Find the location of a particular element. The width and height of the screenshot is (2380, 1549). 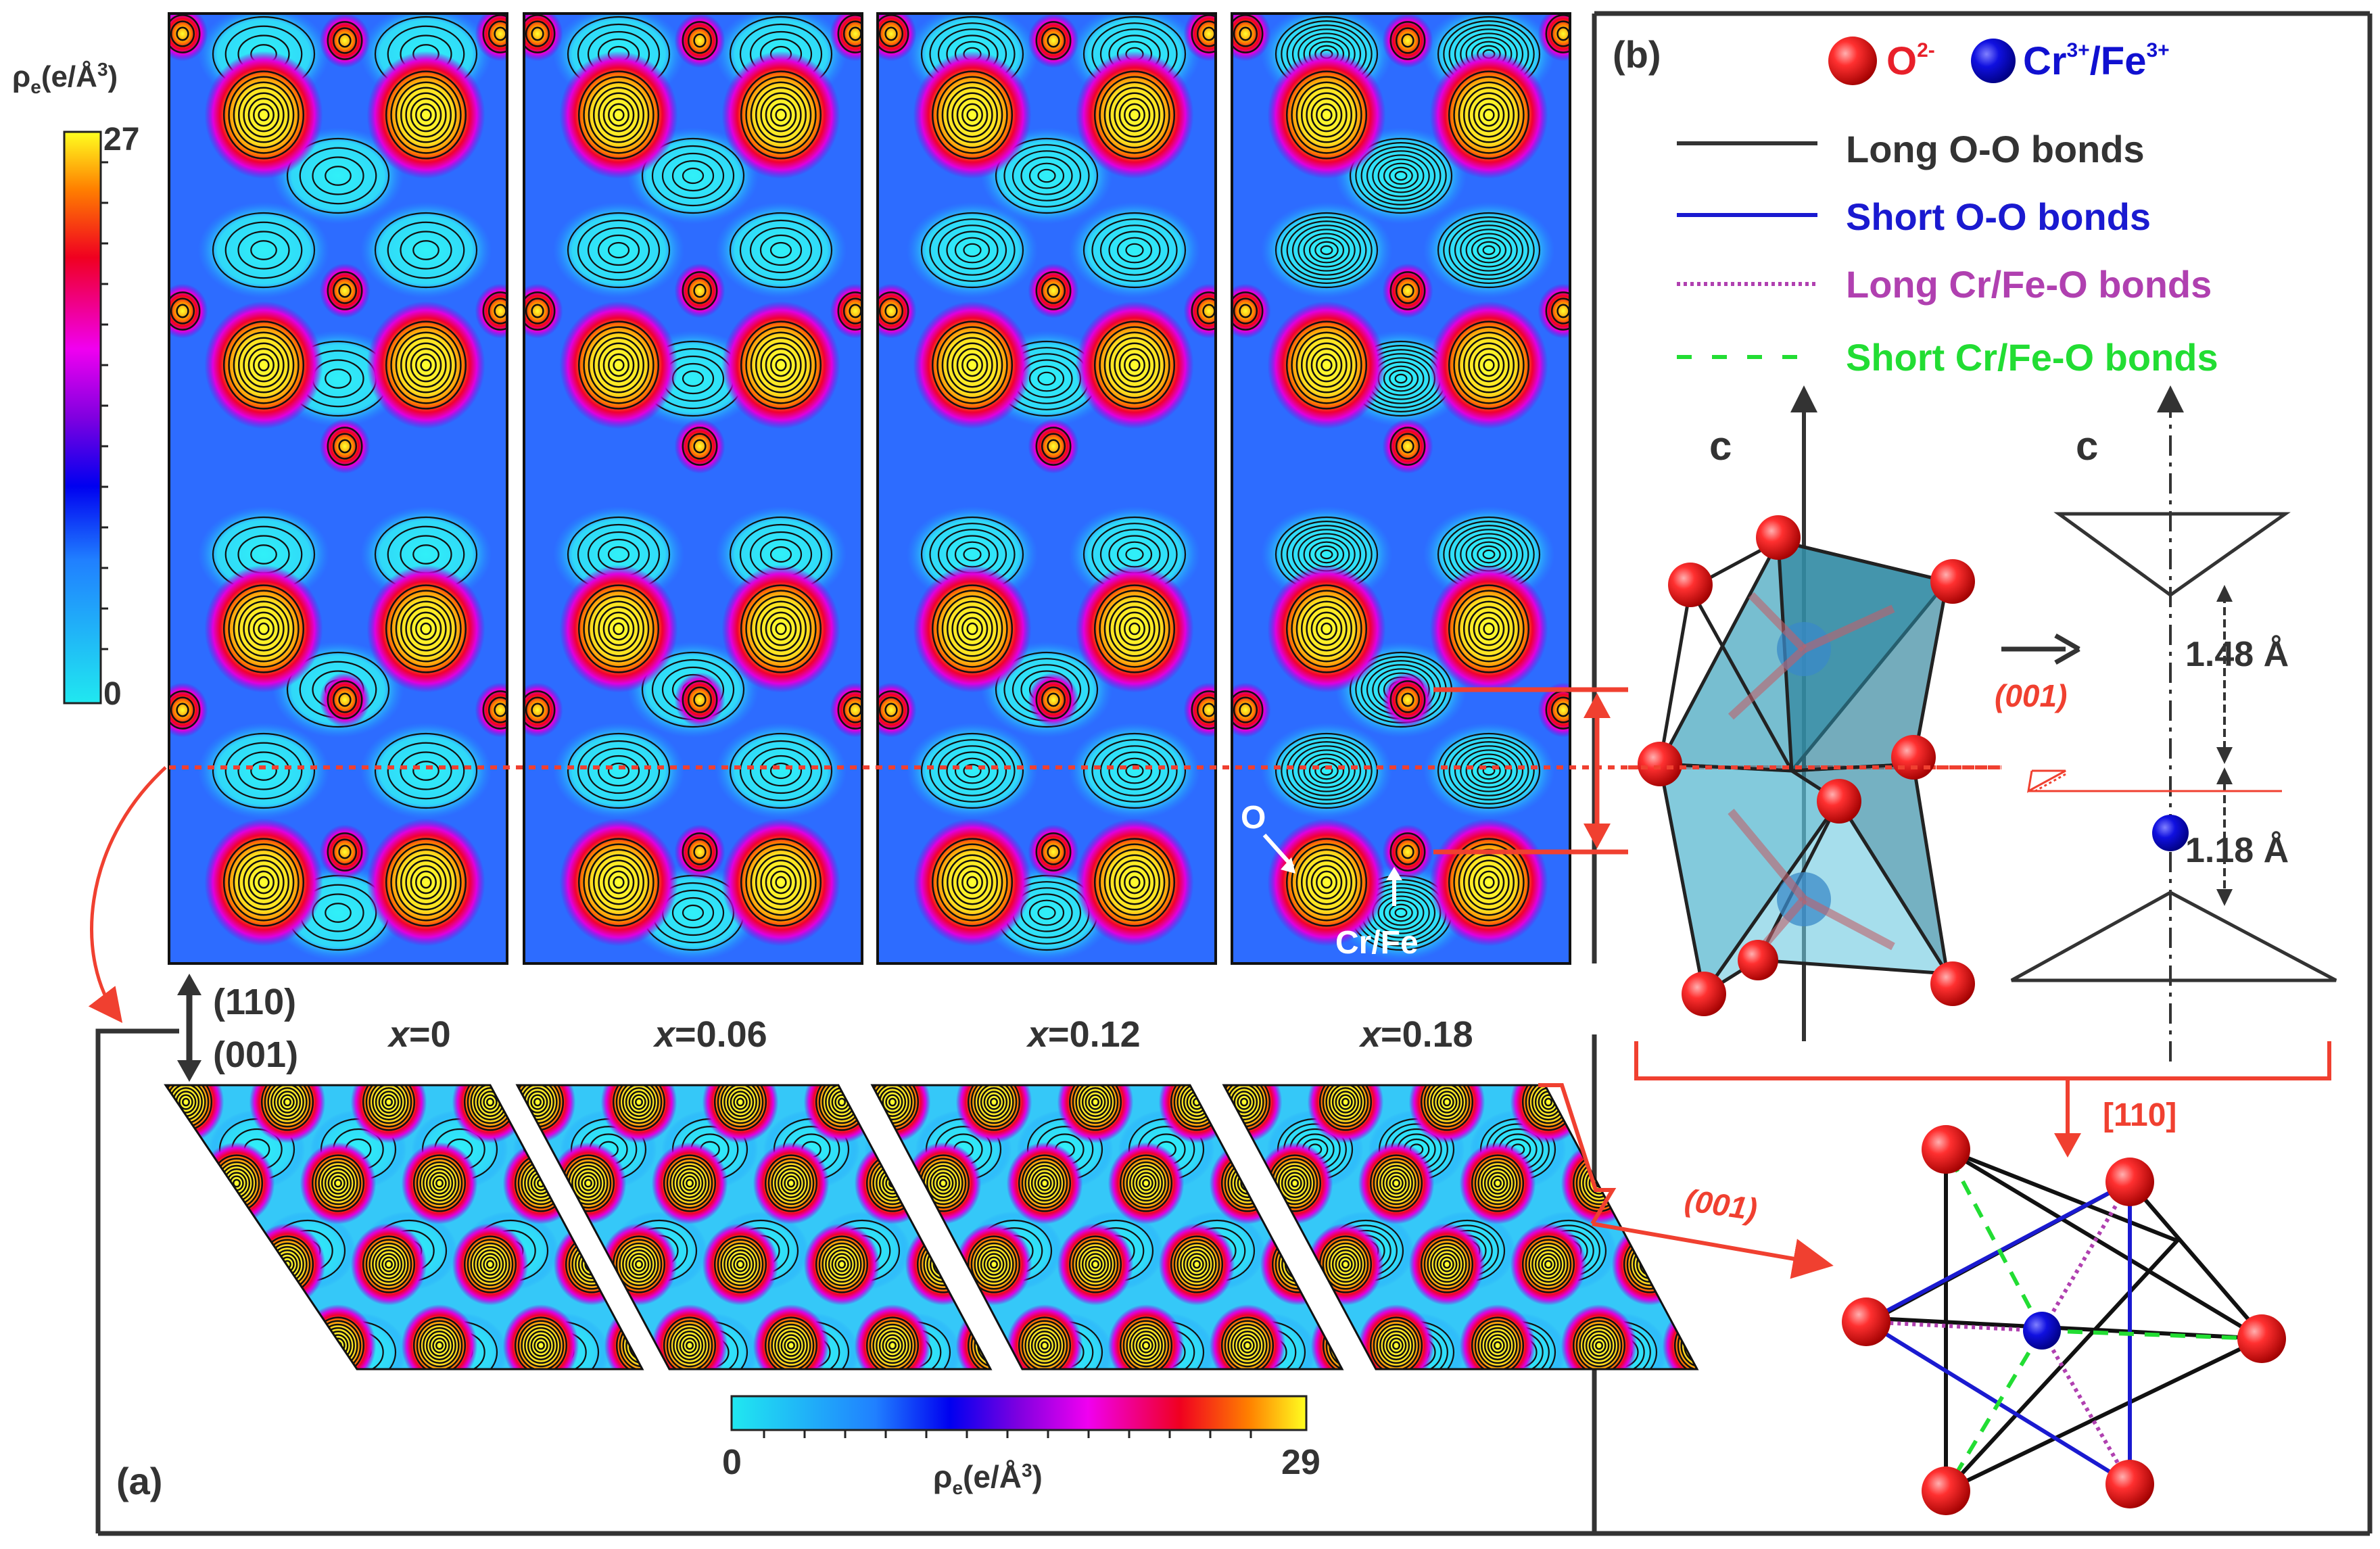

composition-label-3: x=0.18 is located at coordinates (1415, 1034).